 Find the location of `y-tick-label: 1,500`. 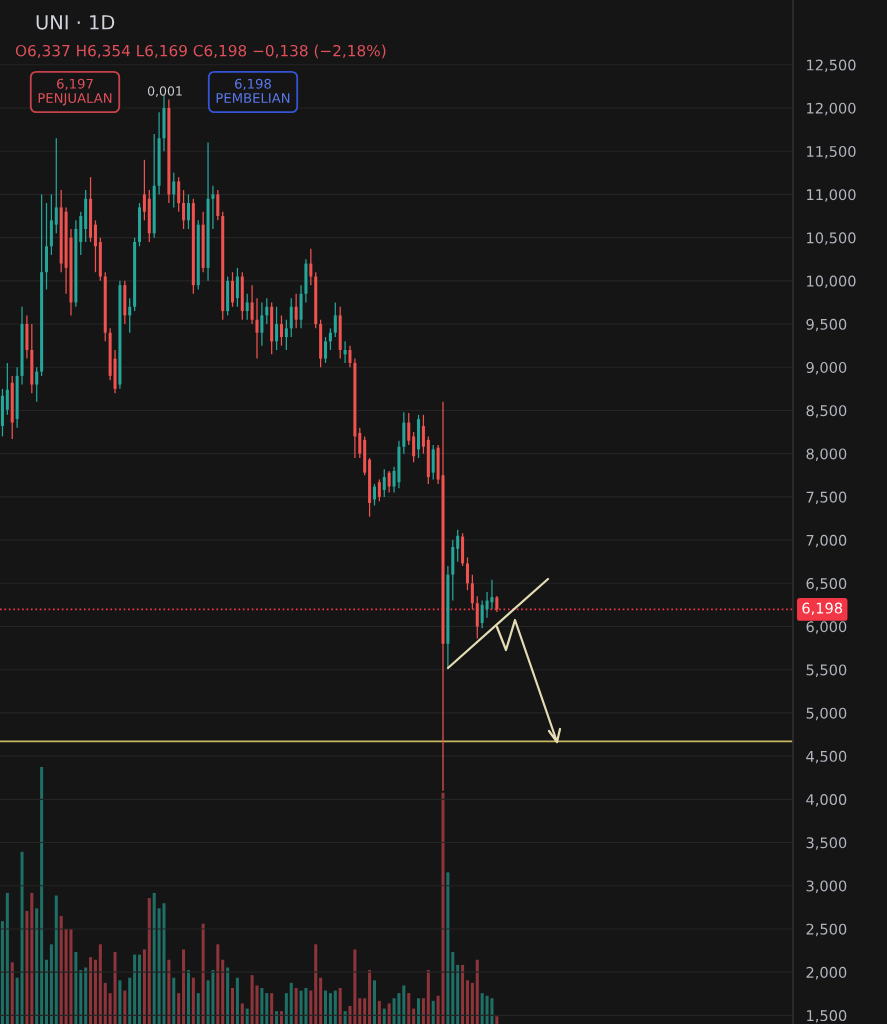

y-tick-label: 1,500 is located at coordinates (827, 1016).